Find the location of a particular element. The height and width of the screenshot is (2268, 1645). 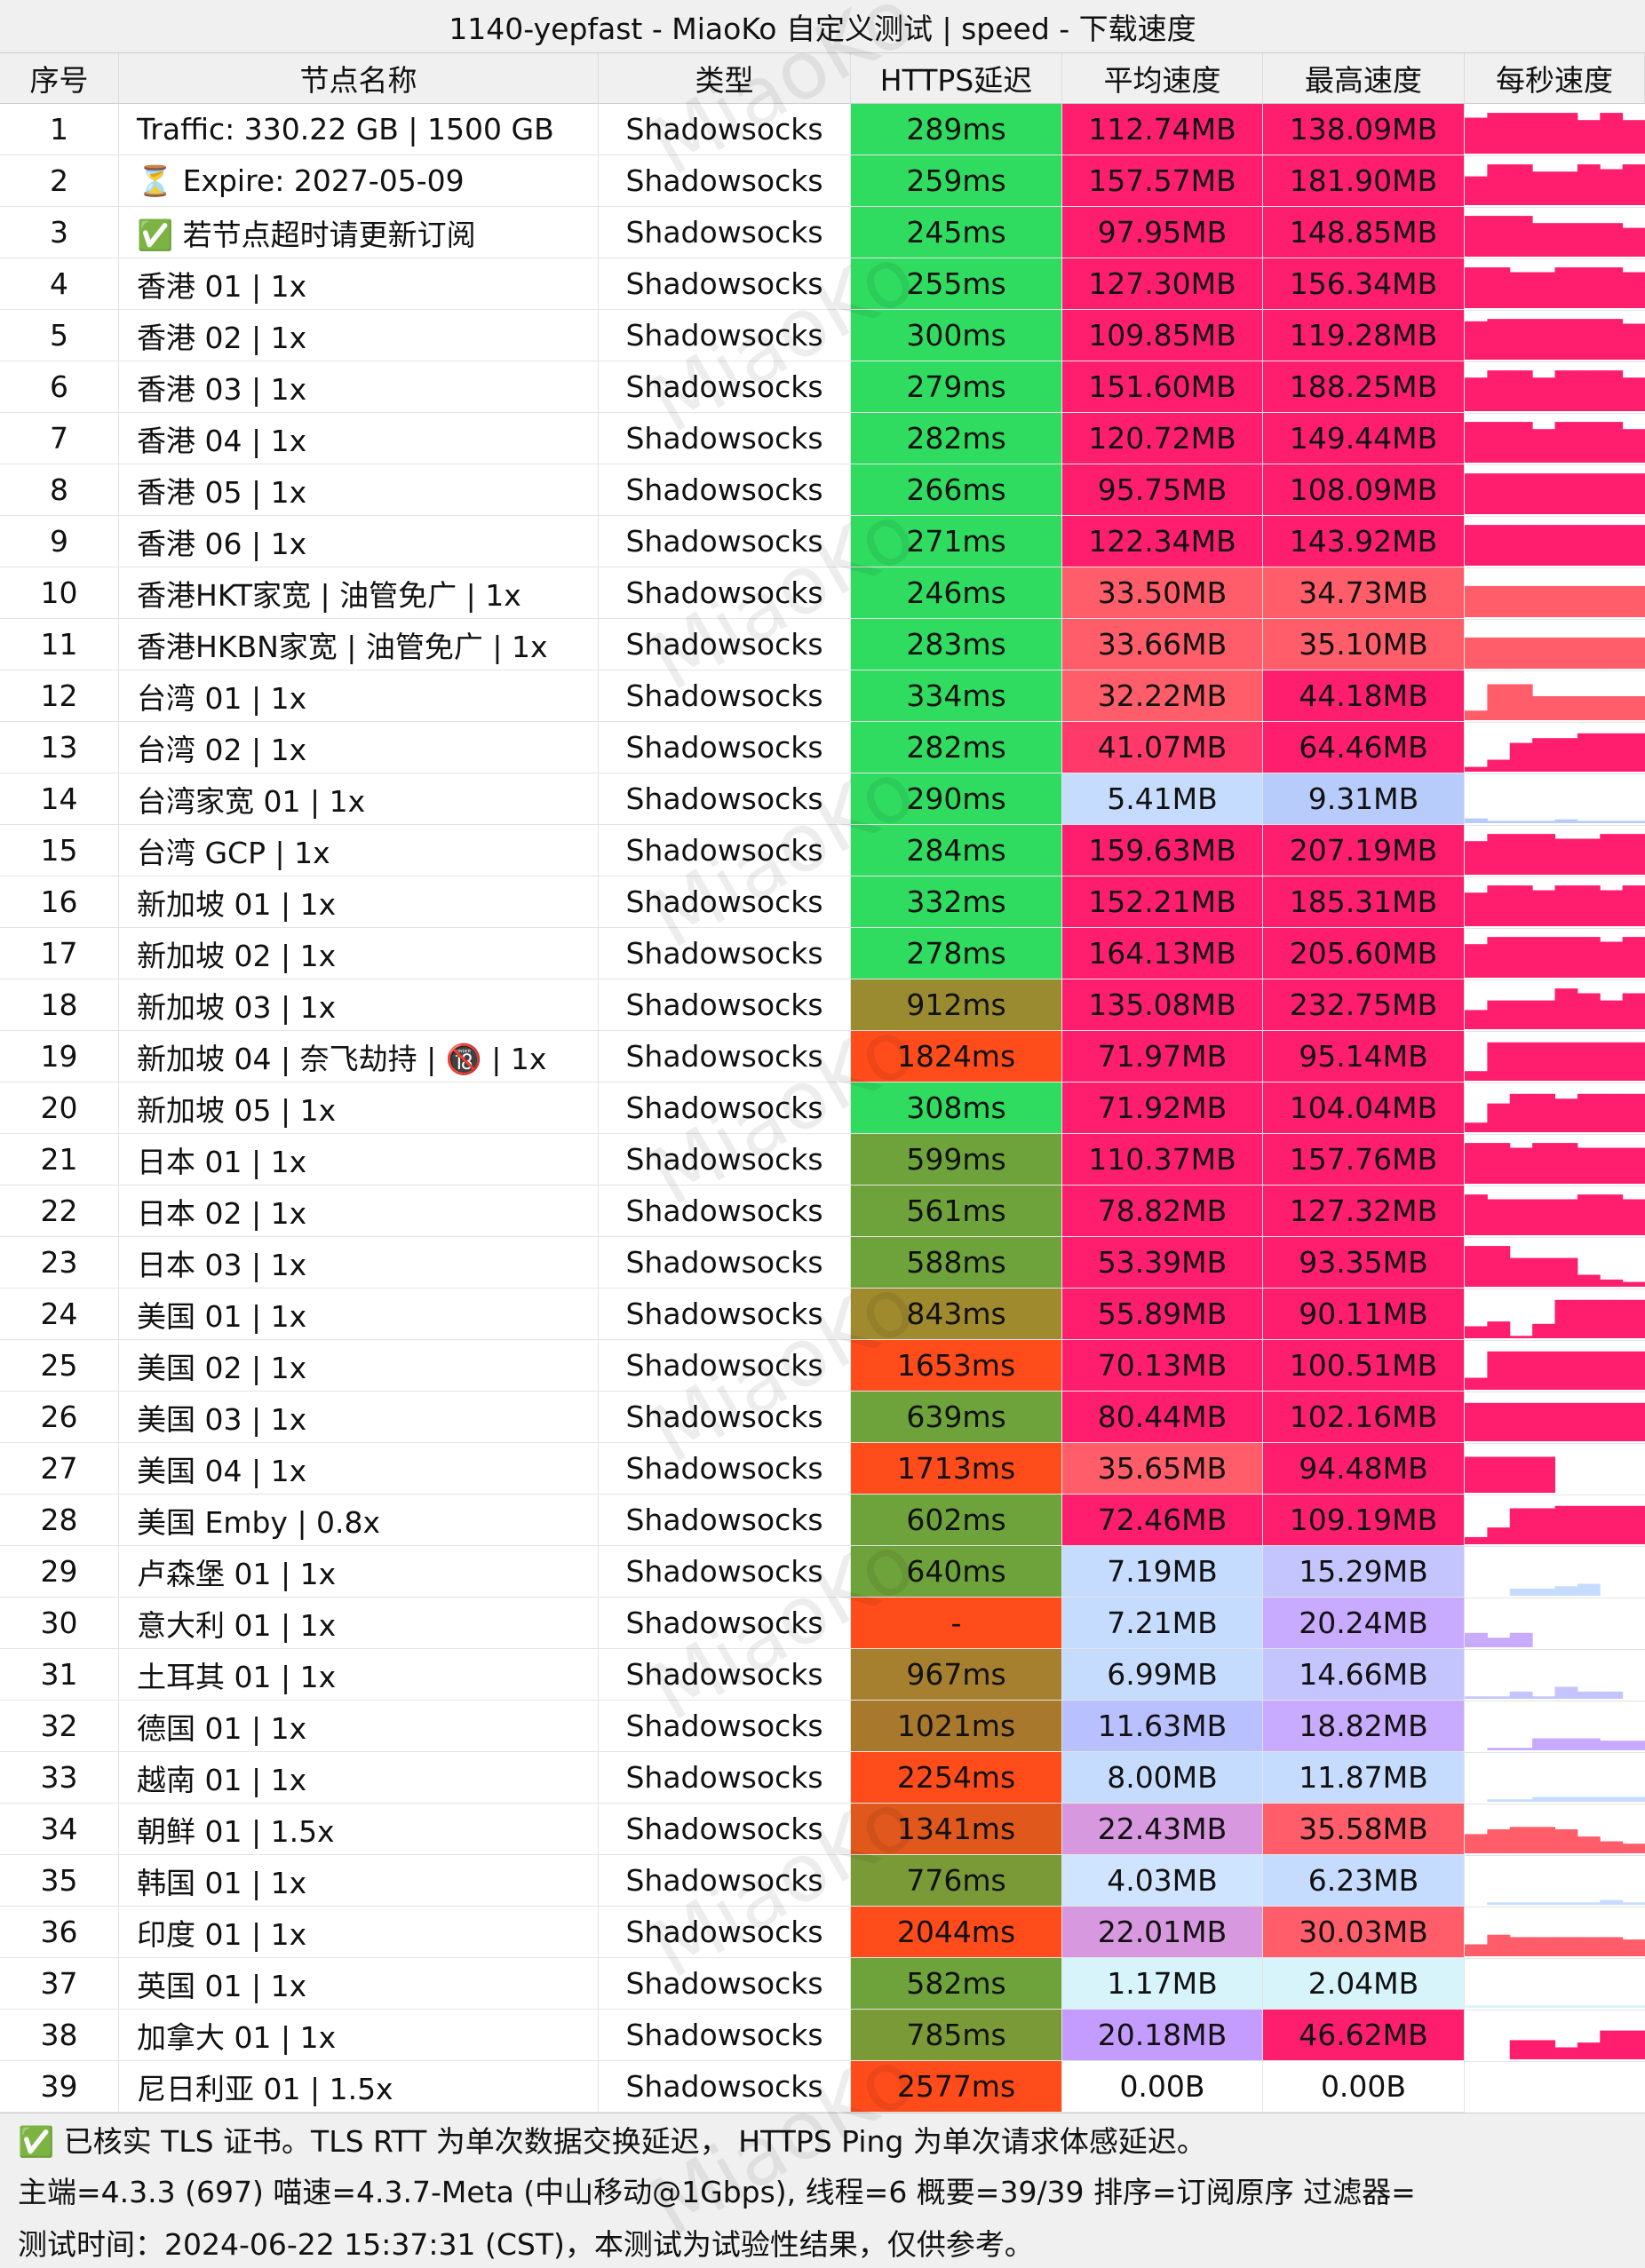

node-name: Traffic: 330.22 GB | 1500 GB is located at coordinates (359, 129).